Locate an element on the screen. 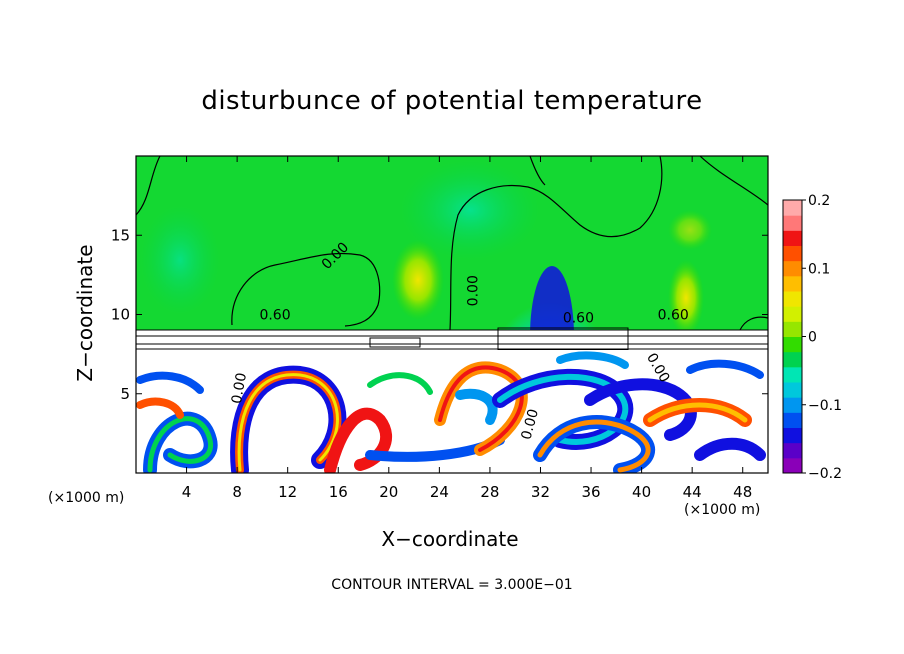  x-tick-label: 16 is located at coordinates (338, 492).